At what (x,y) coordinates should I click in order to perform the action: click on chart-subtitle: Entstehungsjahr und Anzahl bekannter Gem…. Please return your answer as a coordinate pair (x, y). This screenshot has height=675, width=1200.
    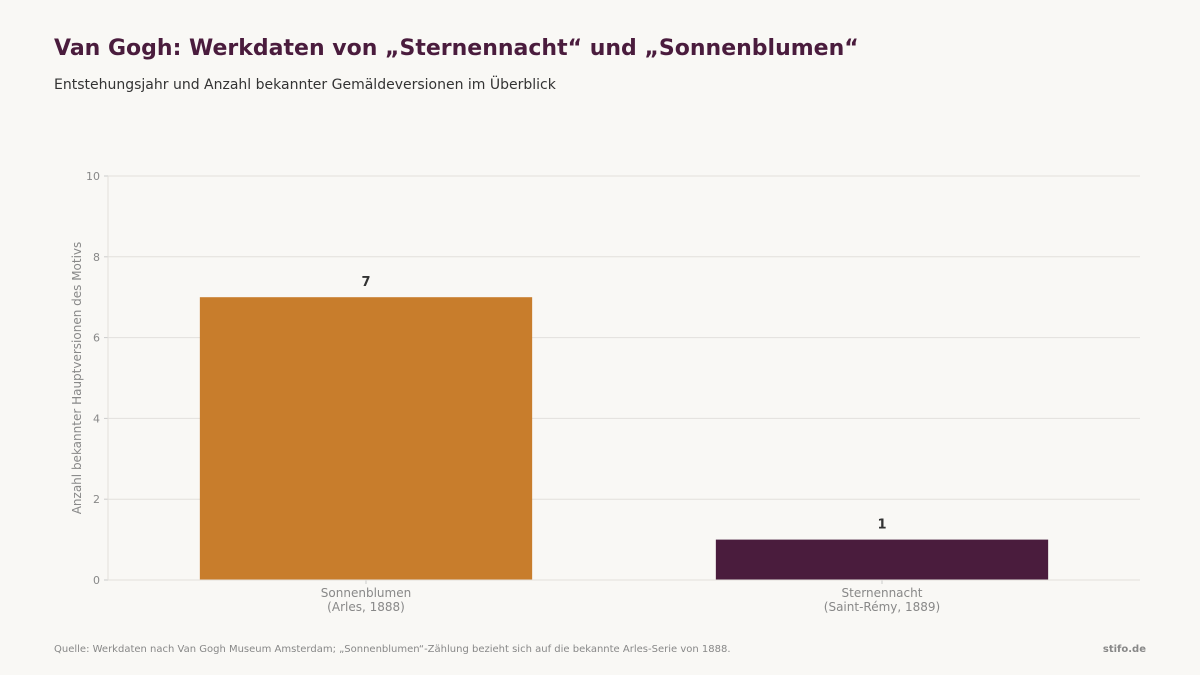
    Looking at the image, I should click on (305, 85).